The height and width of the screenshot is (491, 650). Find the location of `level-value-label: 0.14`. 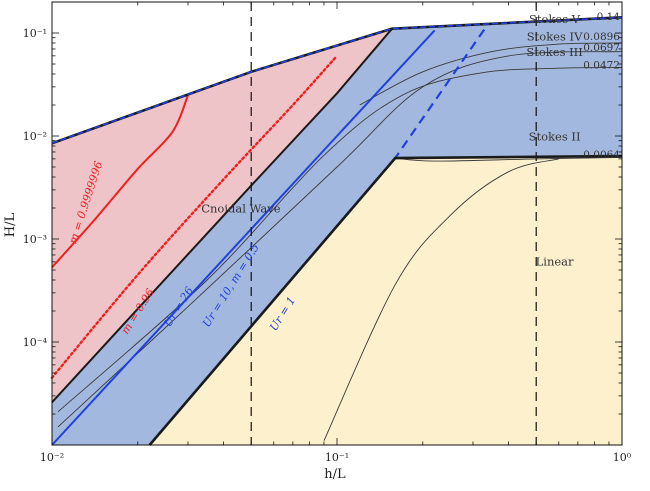

level-value-label: 0.14 is located at coordinates (609, 17).